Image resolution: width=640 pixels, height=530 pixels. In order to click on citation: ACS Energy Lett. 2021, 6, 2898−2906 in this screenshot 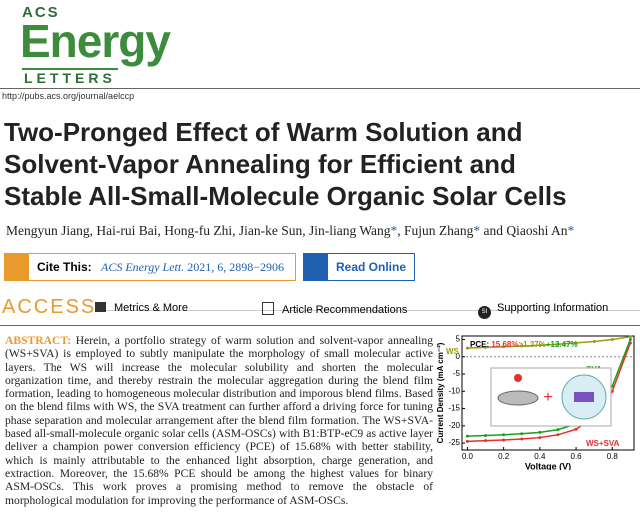, I will do `click(192, 267)`.